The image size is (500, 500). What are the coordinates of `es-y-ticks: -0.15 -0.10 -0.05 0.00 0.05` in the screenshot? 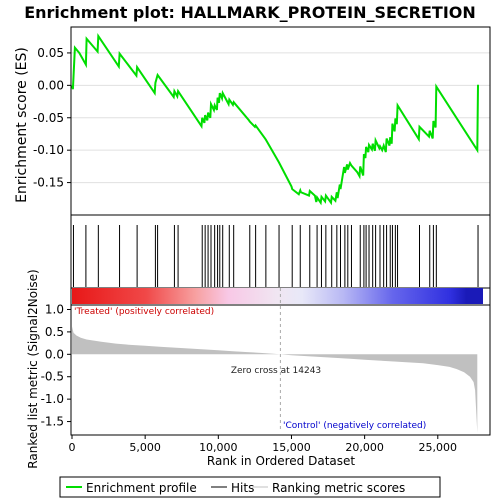 It's located at (52, 118).